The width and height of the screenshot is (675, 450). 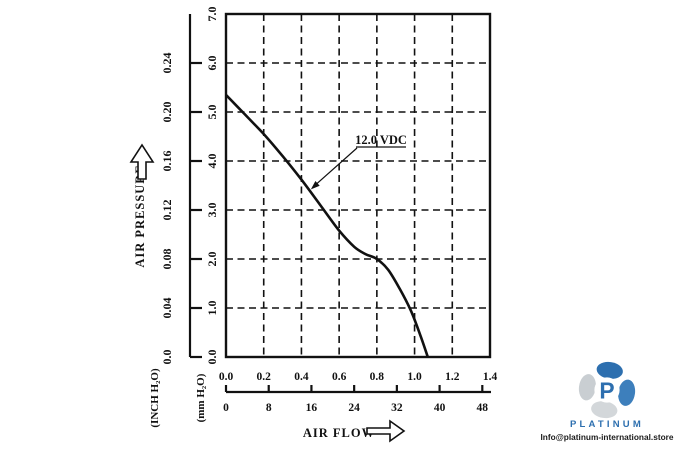 I want to click on x-tick-label-row1: 1.0, so click(x=414, y=377).